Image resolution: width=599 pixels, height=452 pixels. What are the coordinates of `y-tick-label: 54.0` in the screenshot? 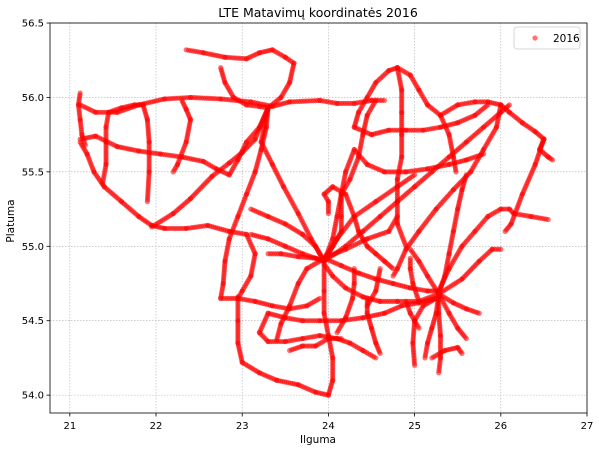 It's located at (33, 396).